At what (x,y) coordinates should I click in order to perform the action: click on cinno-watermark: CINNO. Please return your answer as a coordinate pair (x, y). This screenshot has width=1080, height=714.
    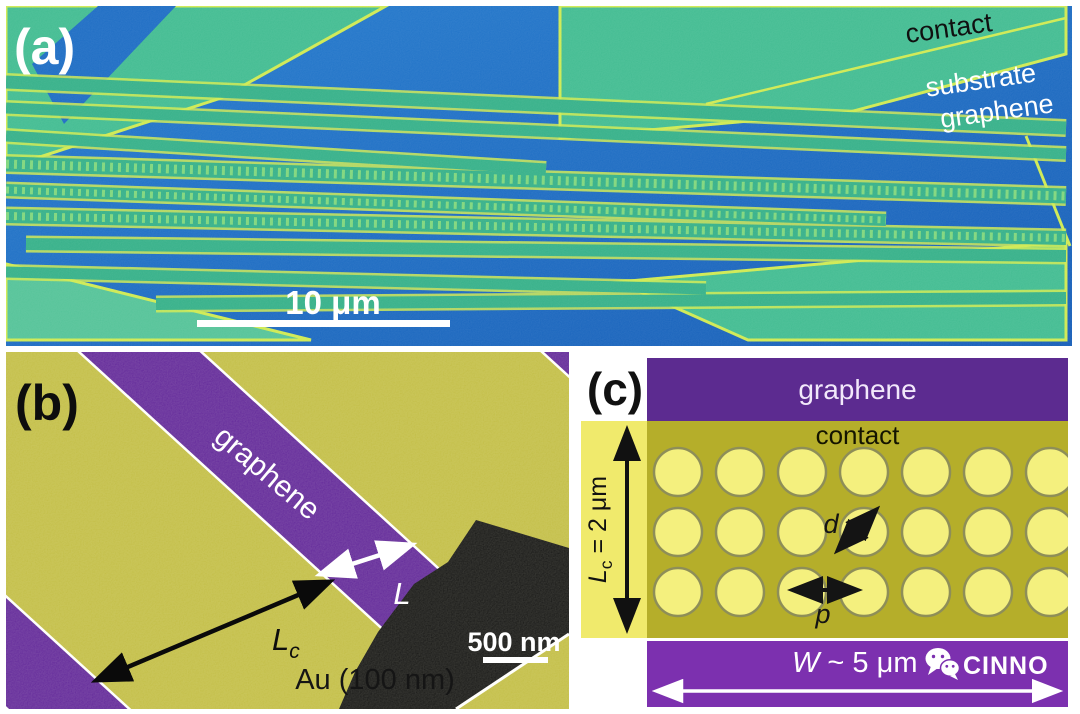
    Looking at the image, I should click on (1006, 666).